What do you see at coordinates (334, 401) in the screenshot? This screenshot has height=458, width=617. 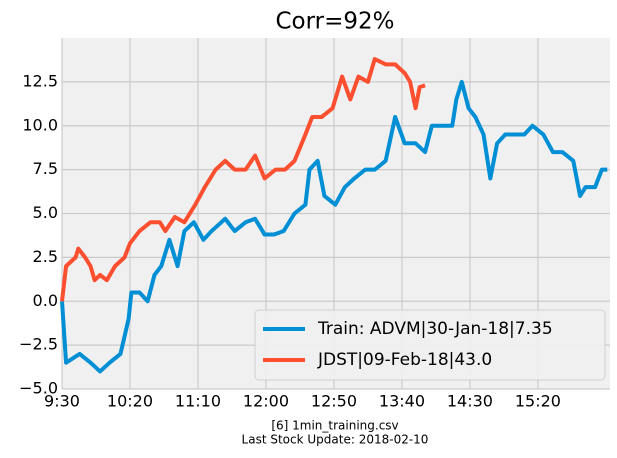 I see `x-tick-label: 12:50` at bounding box center [334, 401].